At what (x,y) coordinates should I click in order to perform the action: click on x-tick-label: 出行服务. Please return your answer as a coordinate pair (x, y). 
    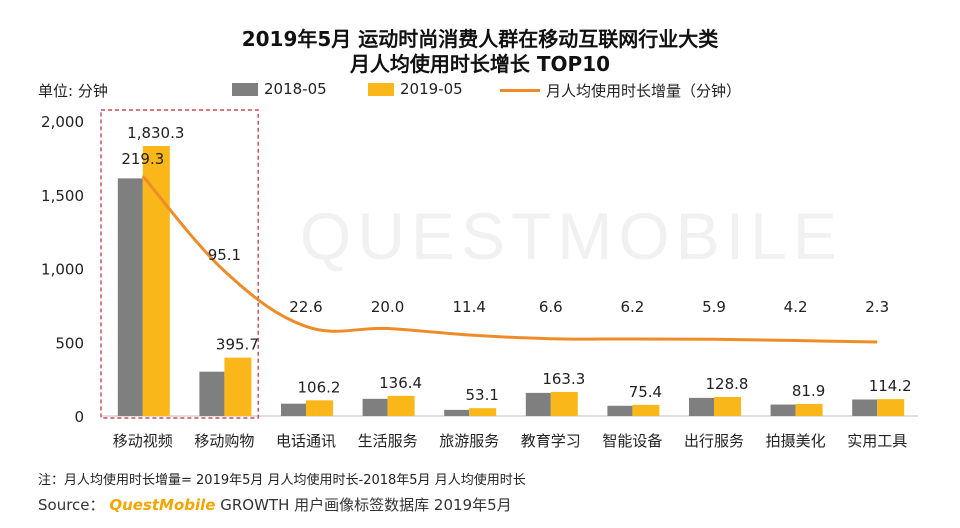
    Looking at the image, I should click on (714, 441).